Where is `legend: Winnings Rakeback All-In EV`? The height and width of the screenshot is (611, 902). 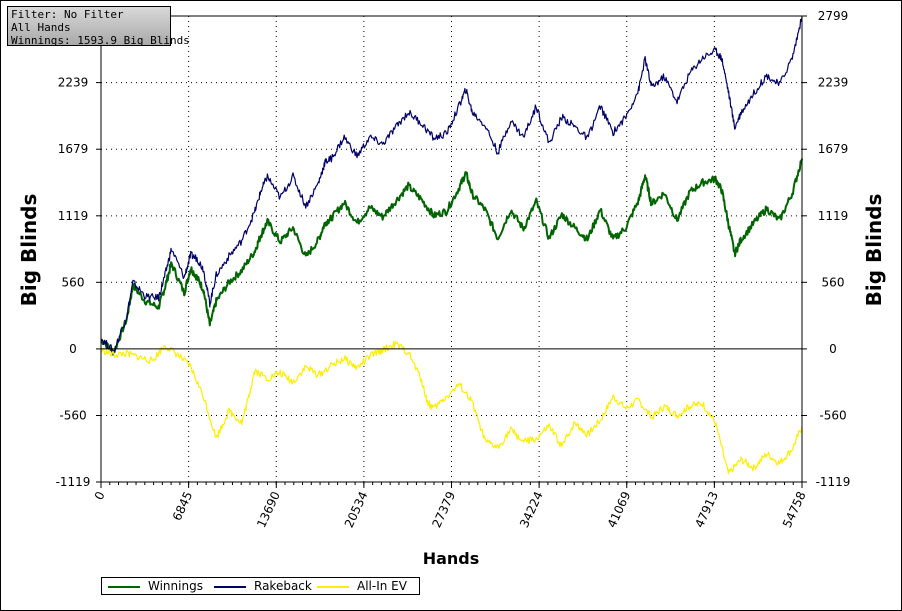
legend: Winnings Rakeback All-In EV is located at coordinates (260, 586).